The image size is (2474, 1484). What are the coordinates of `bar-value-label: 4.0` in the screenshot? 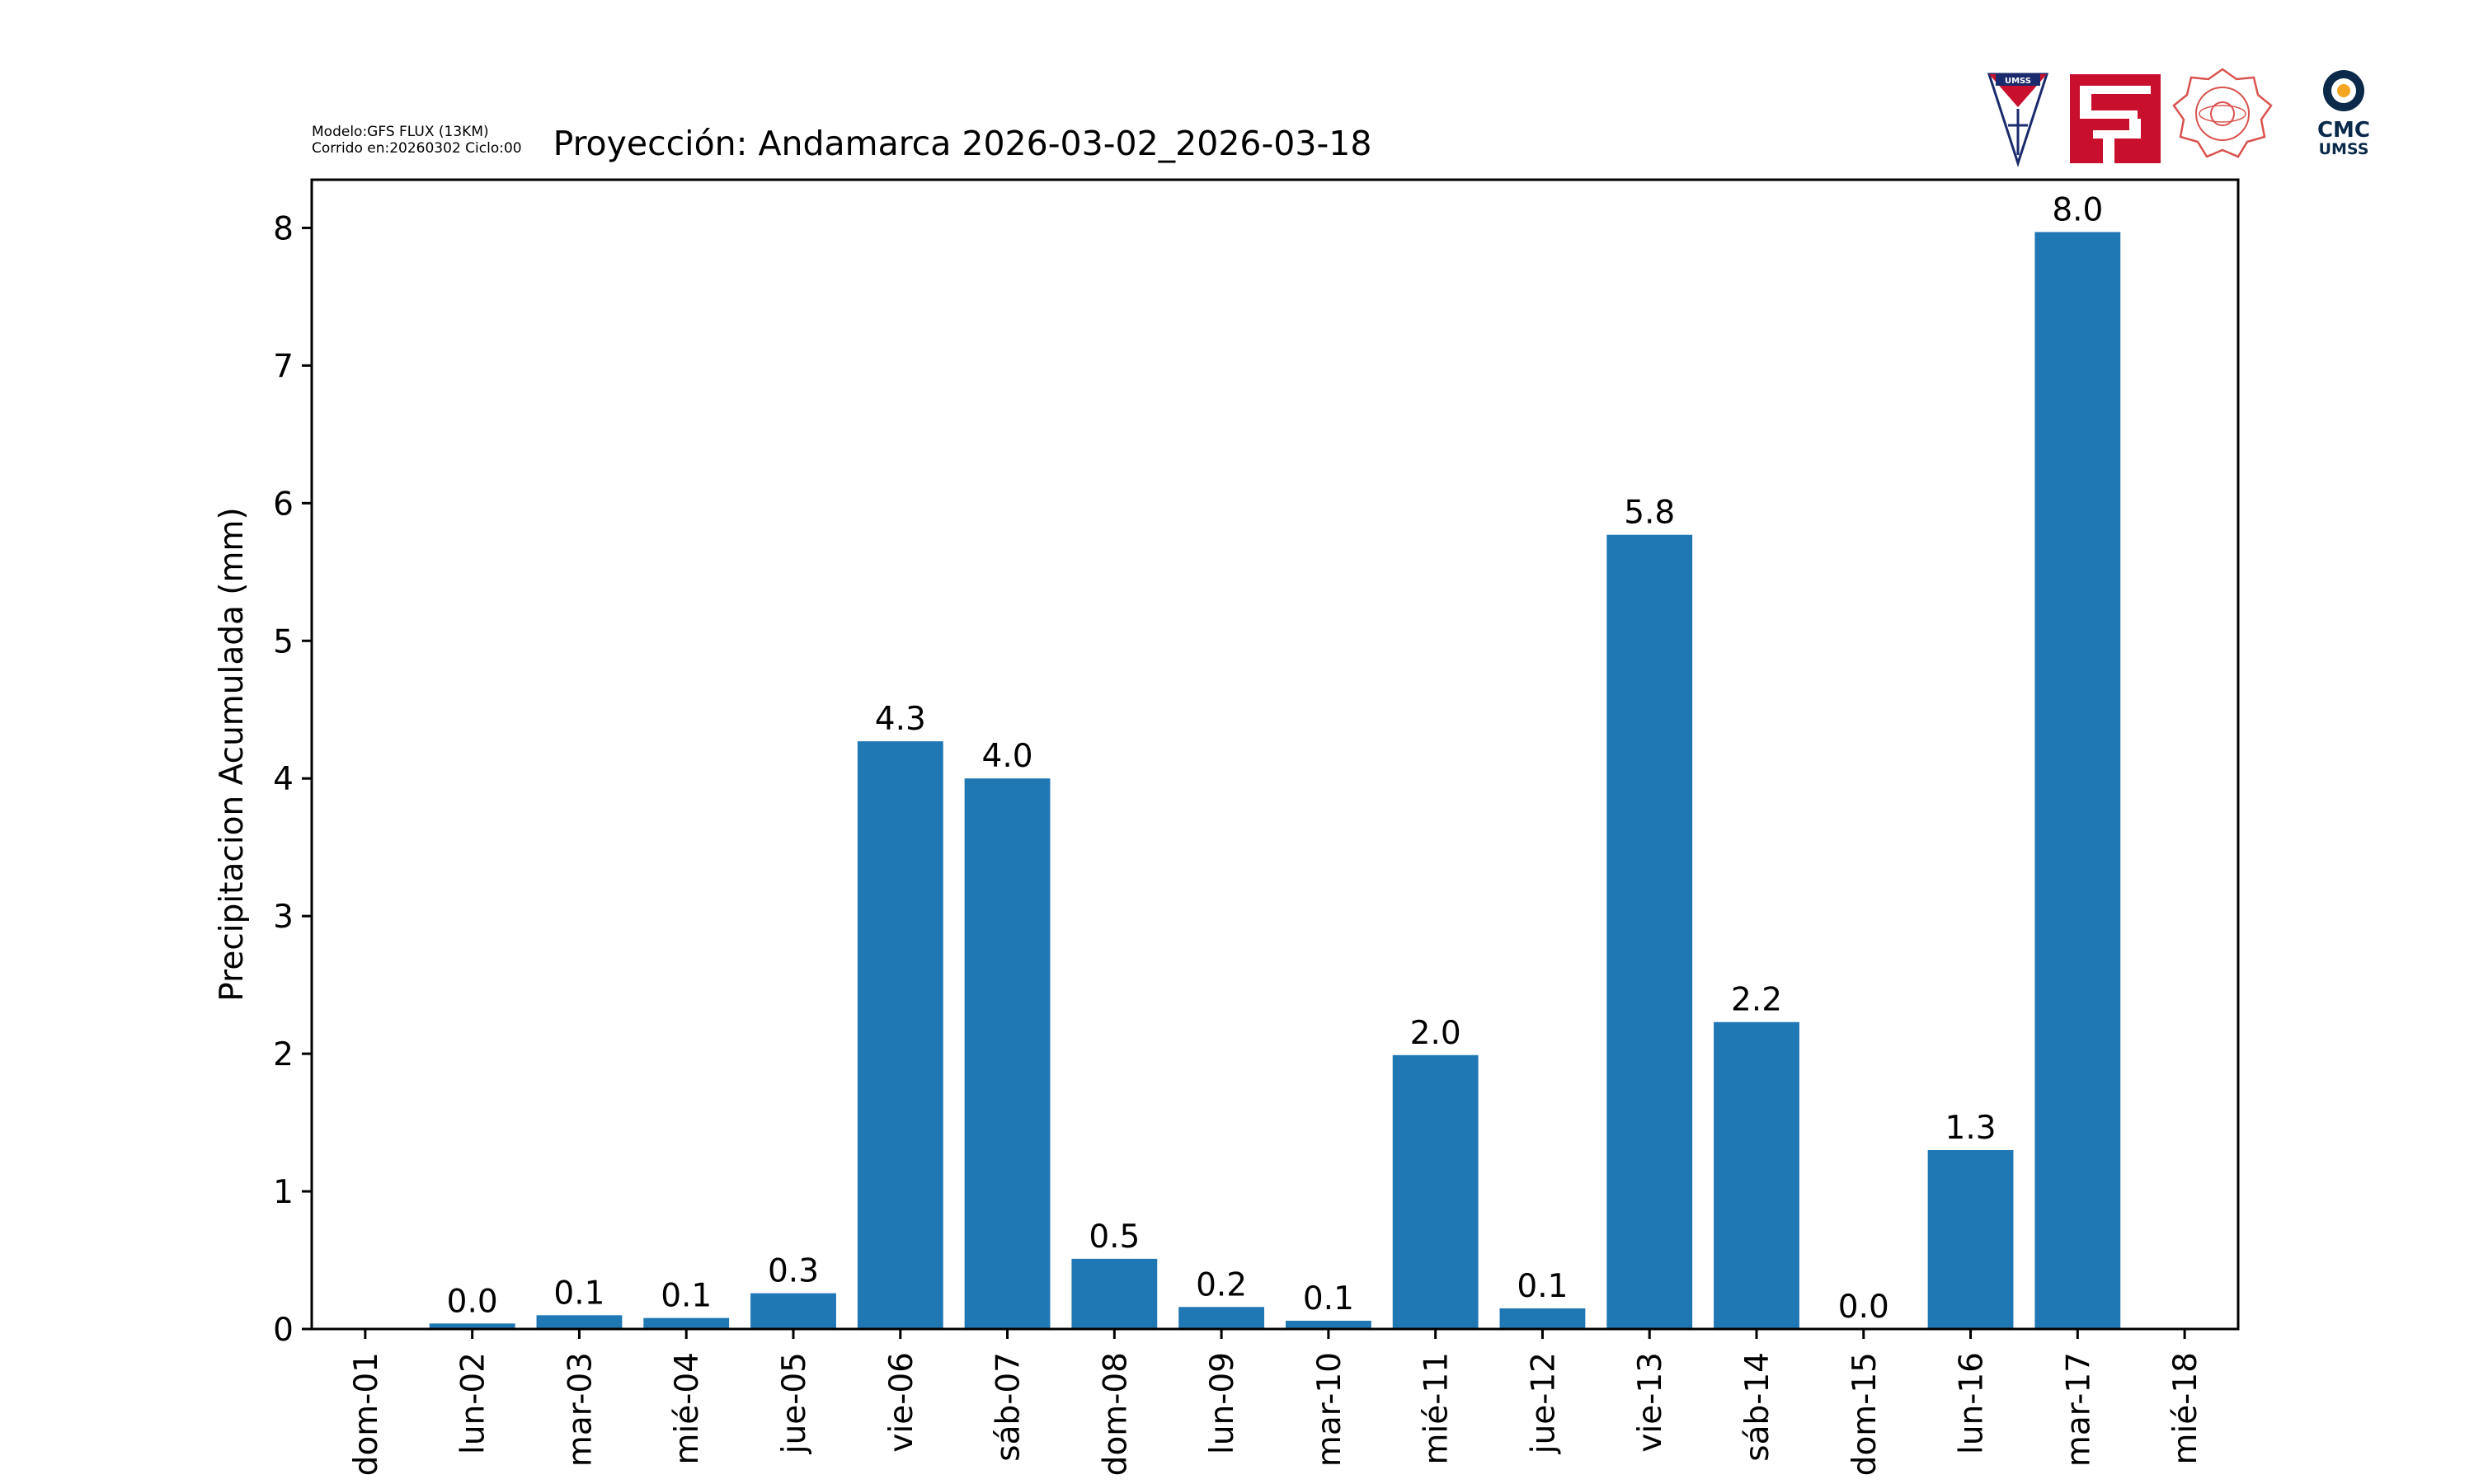 It's located at (1007, 756).